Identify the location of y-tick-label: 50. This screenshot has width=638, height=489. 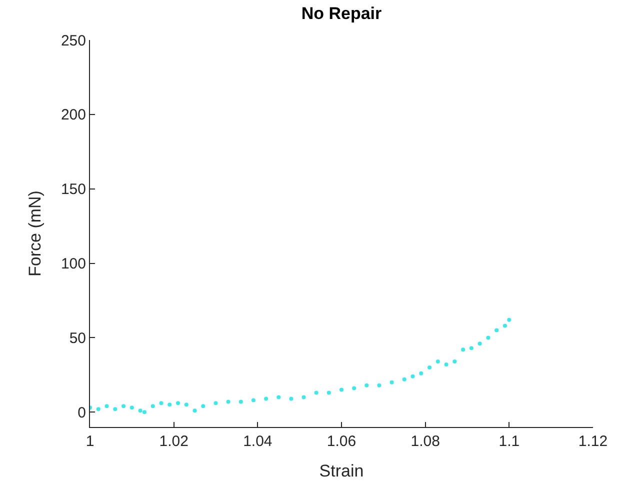
(77, 338).